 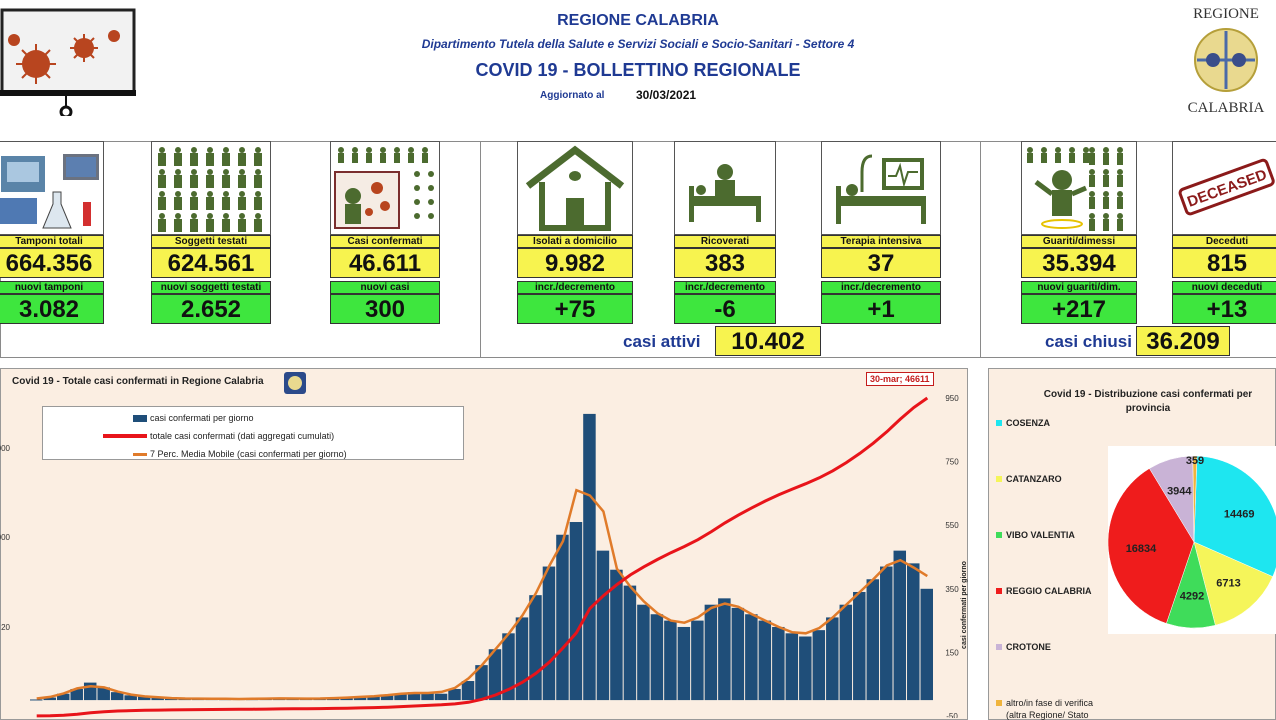 I want to click on card-delta-label: nuovi soggetti testati, so click(x=211, y=287).